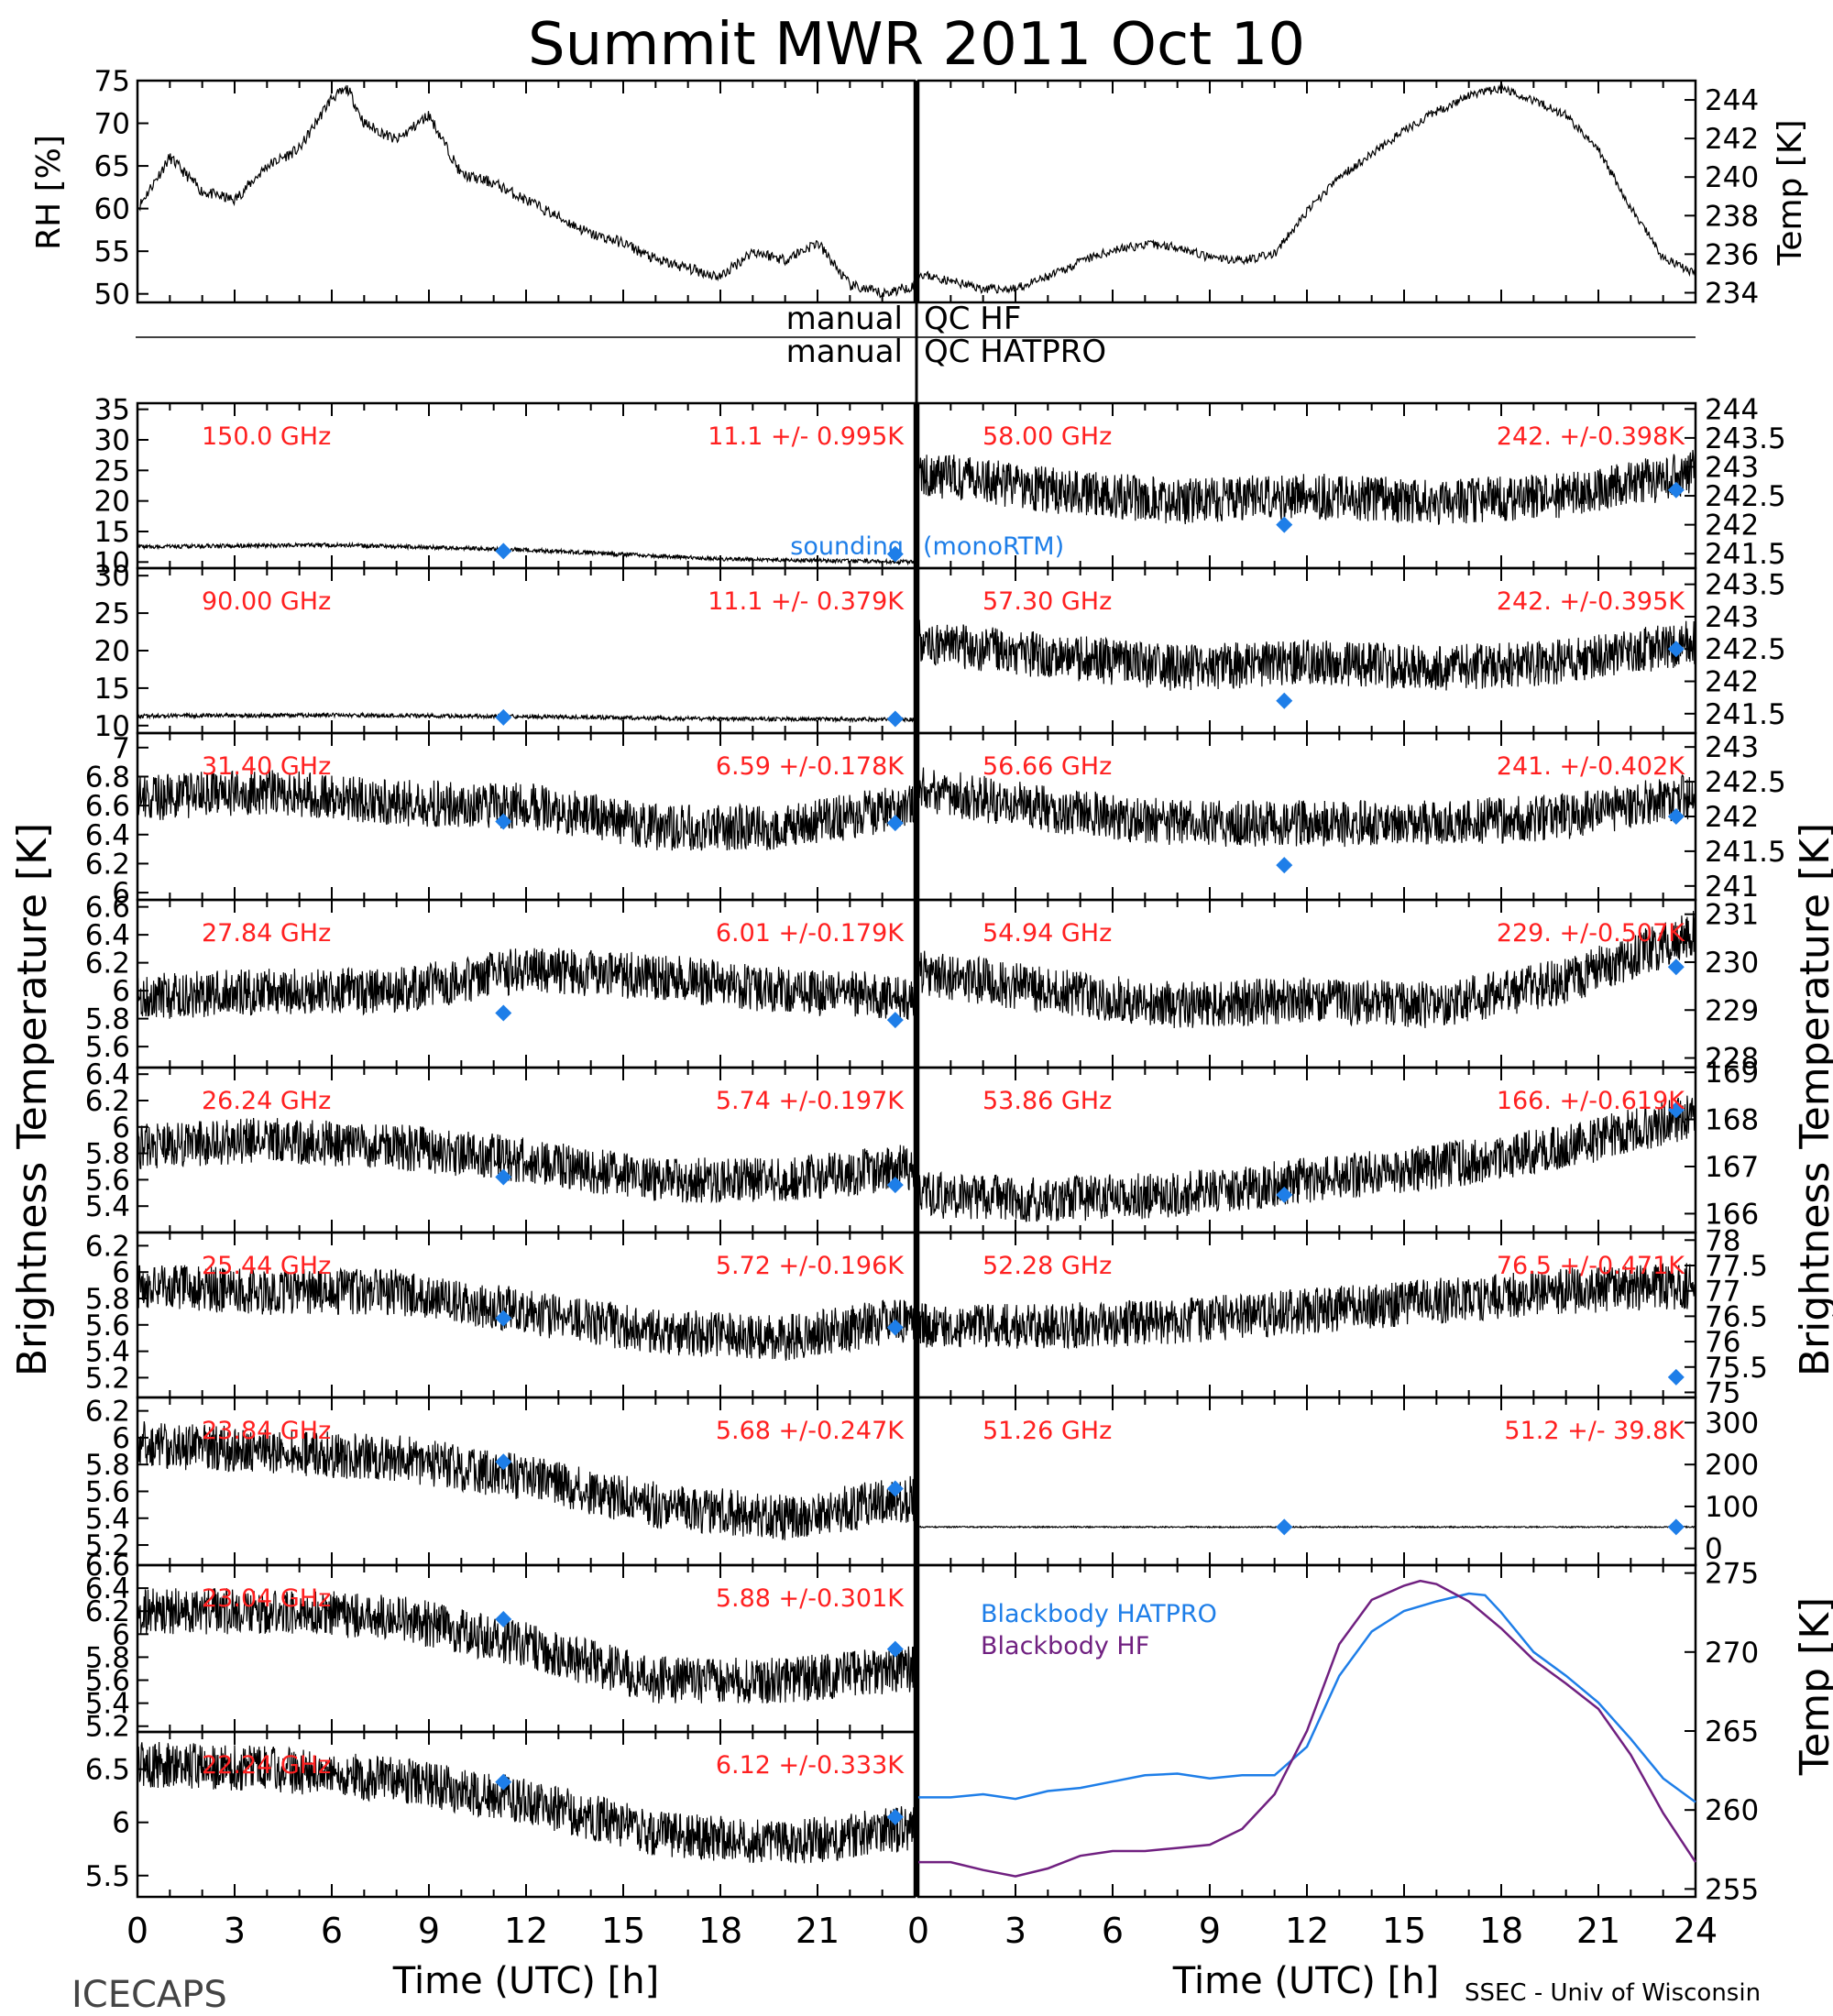 This screenshot has width=1833, height=2016. Describe the element at coordinates (112, 562) in the screenshot. I see `y-tick-label: 10` at that location.